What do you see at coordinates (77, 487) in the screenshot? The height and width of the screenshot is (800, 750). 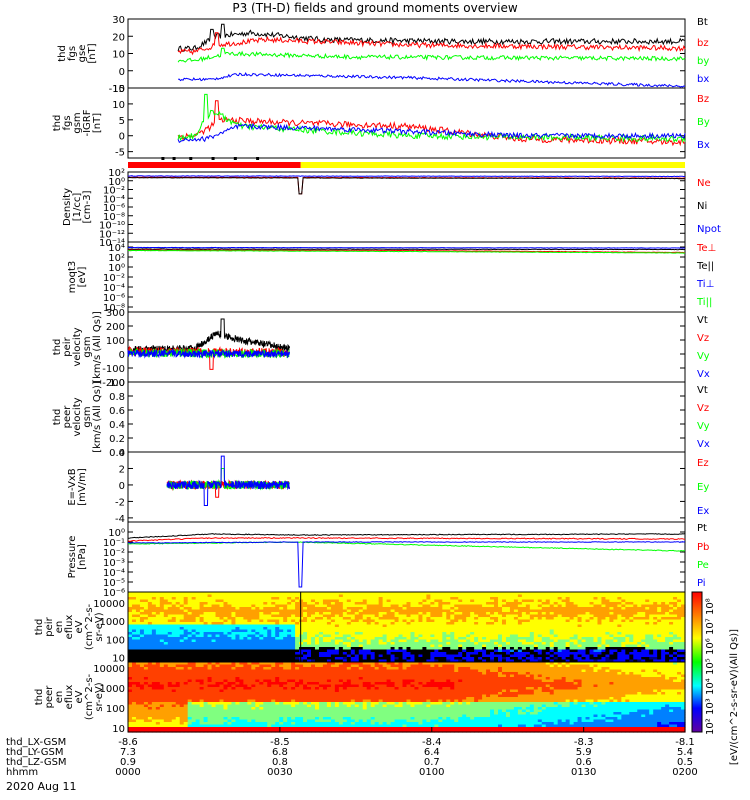 I see `p7-ylabel: E=-VxB [mV/m]` at bounding box center [77, 487].